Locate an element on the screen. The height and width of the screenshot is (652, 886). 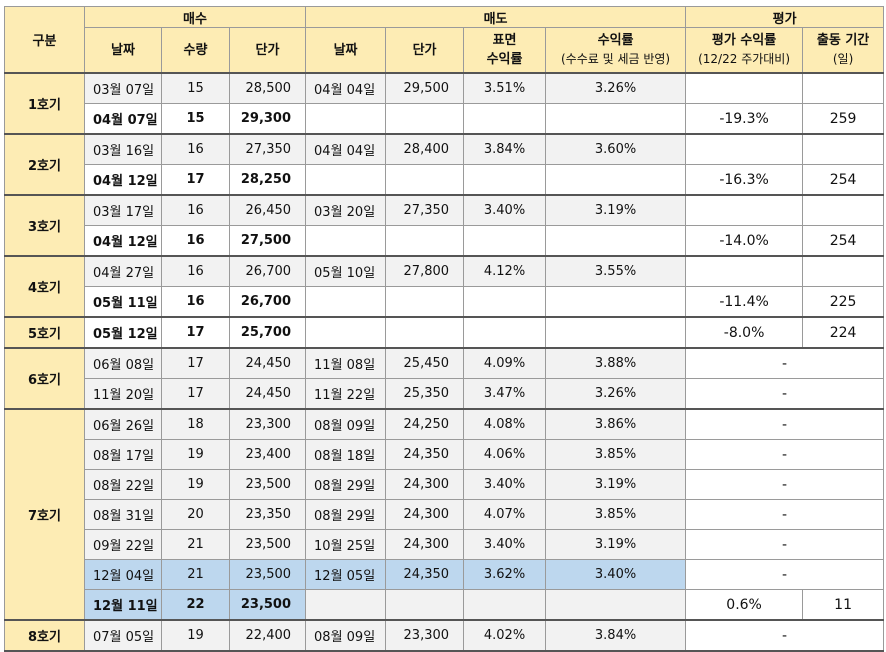
sell-date-cell: 03월 20일 is located at coordinates (346, 210).